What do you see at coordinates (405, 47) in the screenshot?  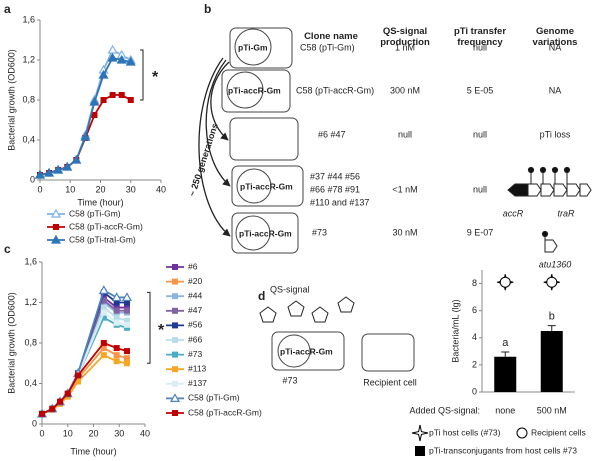 I see `qs-value: 1 nM` at bounding box center [405, 47].